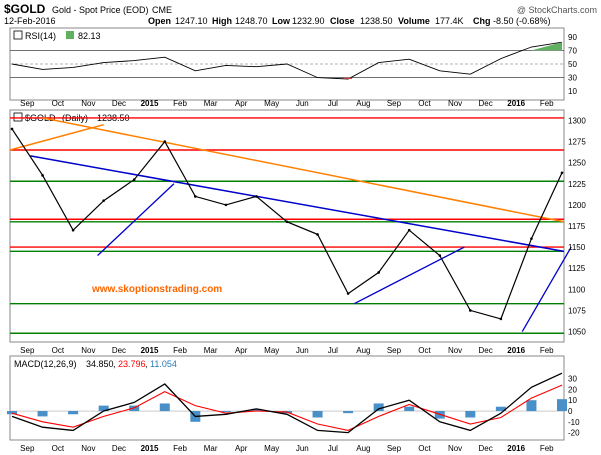  I want to click on x-axis-label-rsi: Nov, so click(455, 103).